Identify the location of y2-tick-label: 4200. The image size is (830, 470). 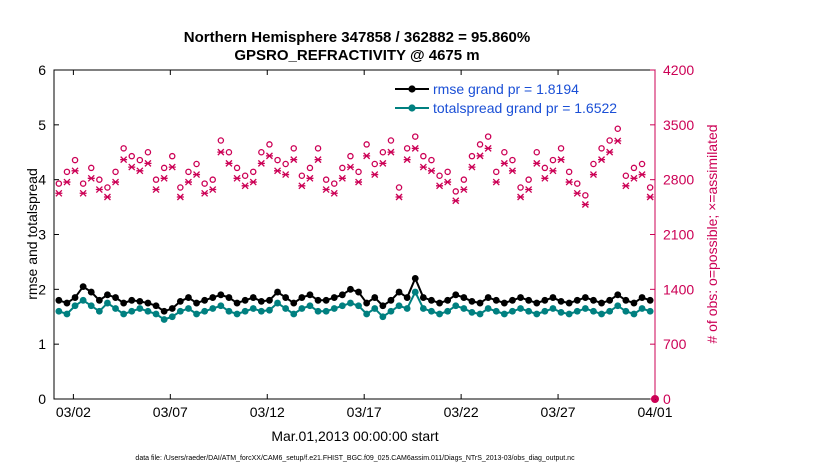
(678, 70).